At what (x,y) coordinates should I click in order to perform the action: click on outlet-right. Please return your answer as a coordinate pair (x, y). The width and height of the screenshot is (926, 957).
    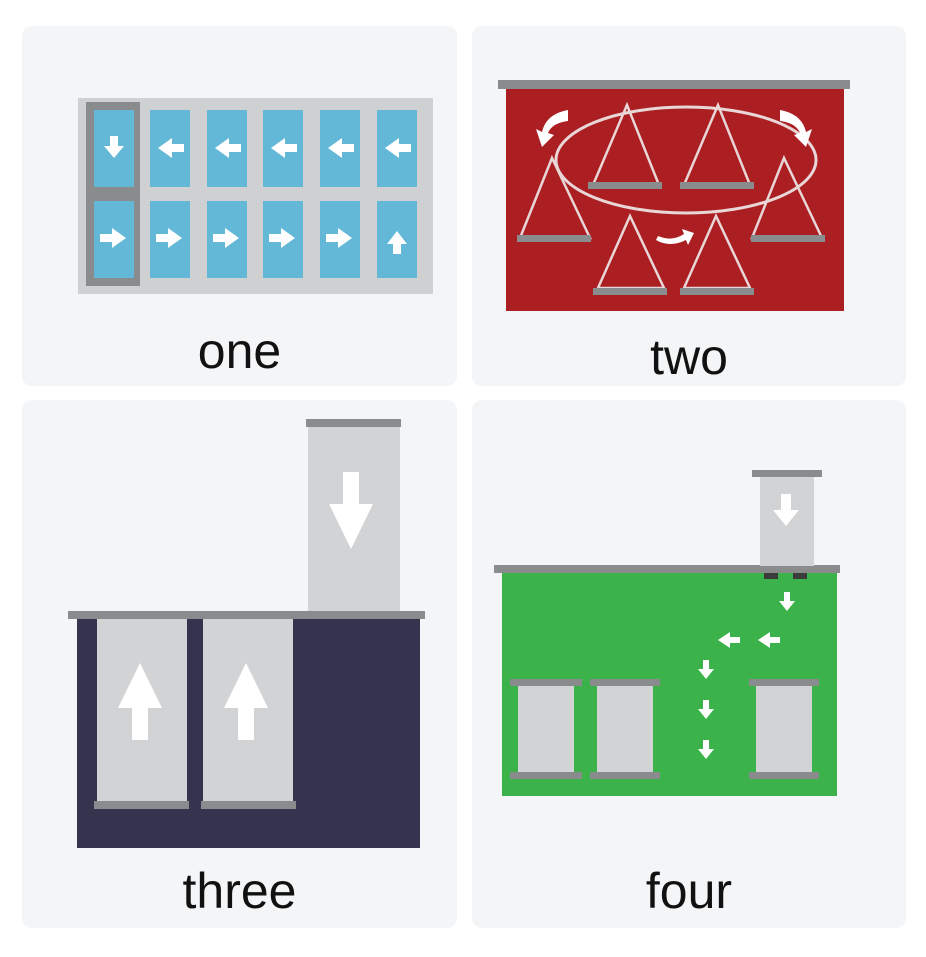
    Looking at the image, I should click on (800, 576).